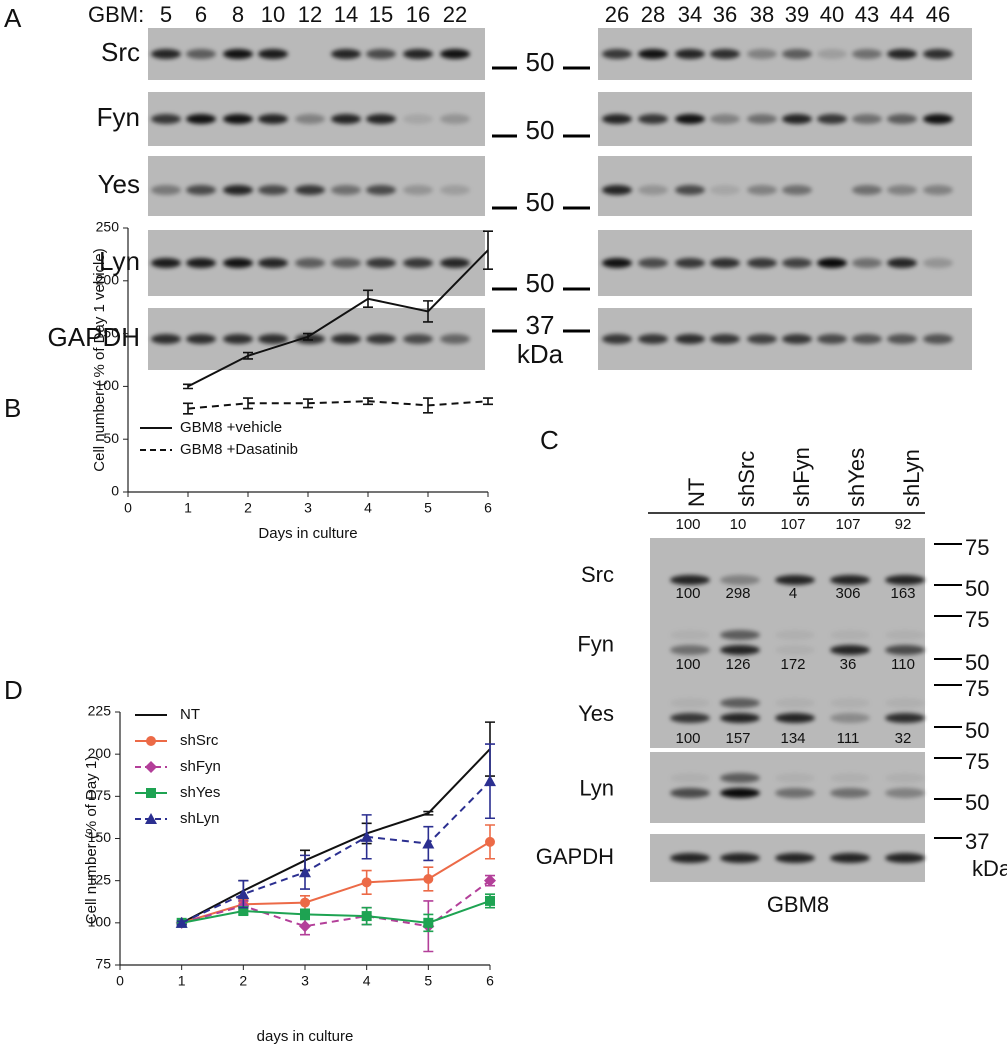 This screenshot has width=1007, height=1055. What do you see at coordinates (103, 964) in the screenshot?
I see `y-tick-label: 75` at bounding box center [103, 964].